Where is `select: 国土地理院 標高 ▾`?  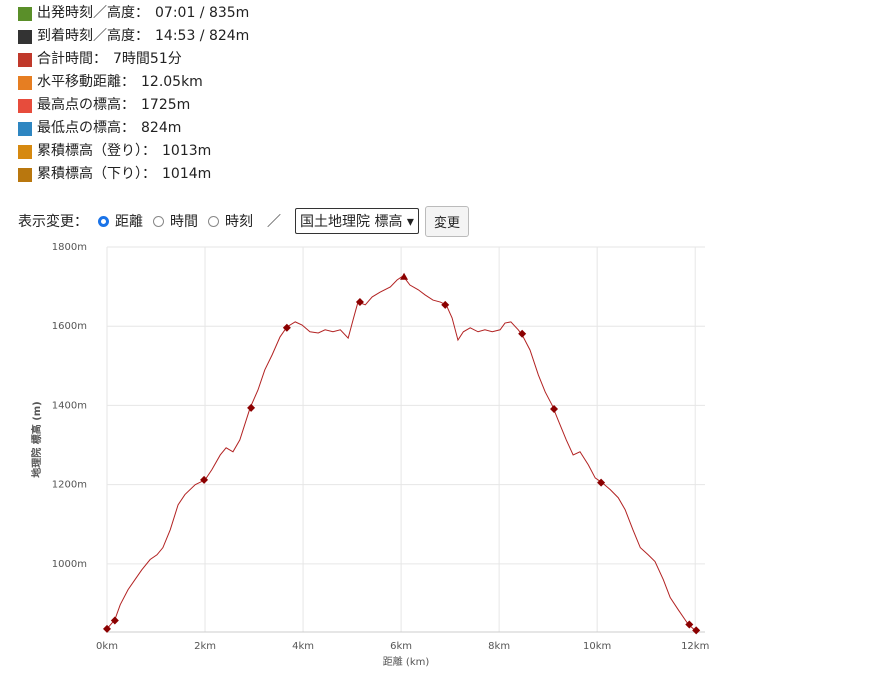
select: 国土地理院 標高 ▾ is located at coordinates (357, 221).